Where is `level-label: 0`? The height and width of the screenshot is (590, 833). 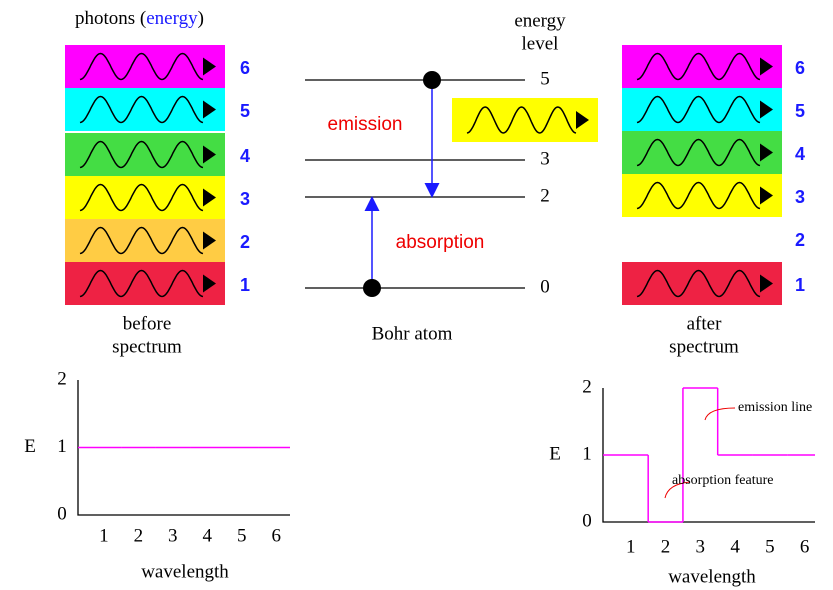 level-label: 0 is located at coordinates (545, 286).